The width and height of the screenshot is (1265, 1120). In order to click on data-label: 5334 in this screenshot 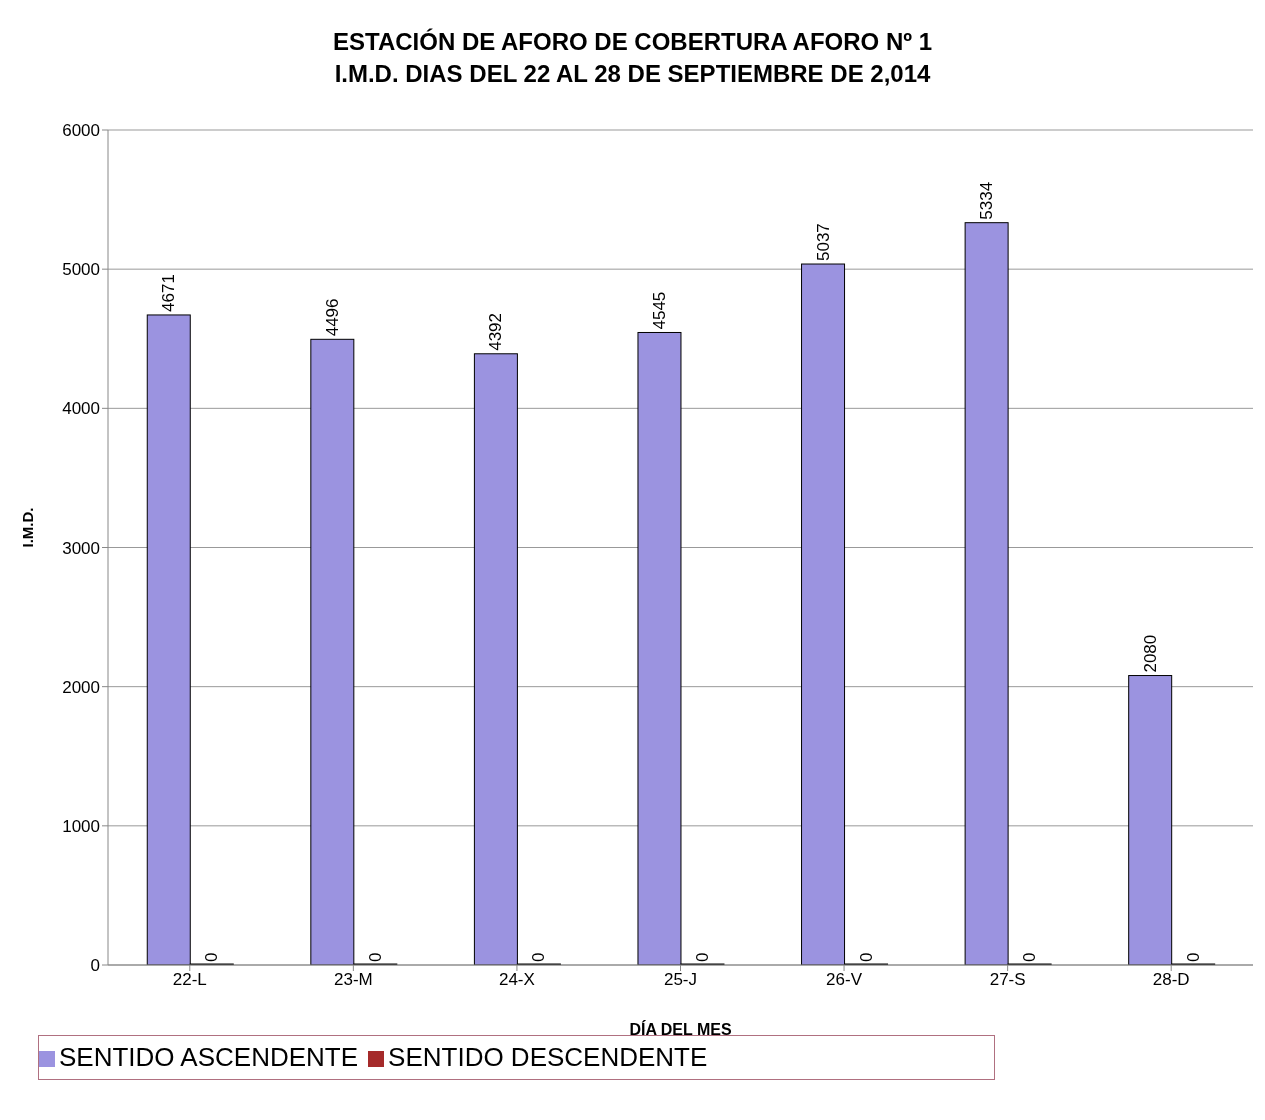, I will do `click(987, 200)`.